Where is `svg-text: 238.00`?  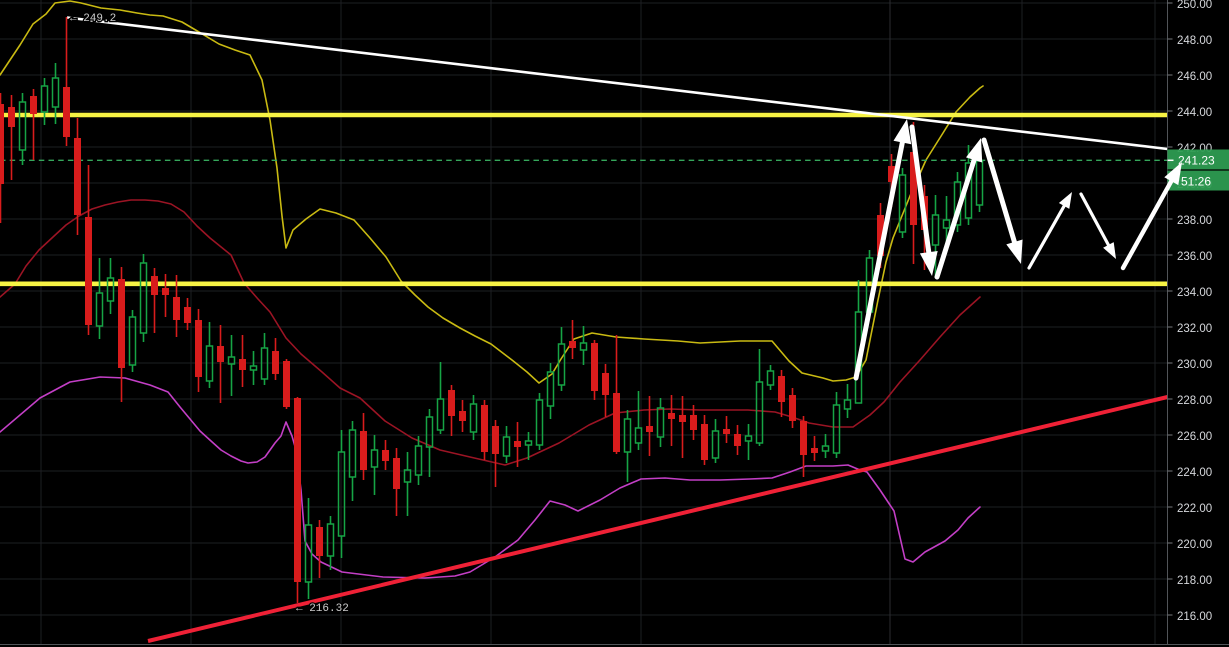 svg-text: 238.00 is located at coordinates (1194, 221).